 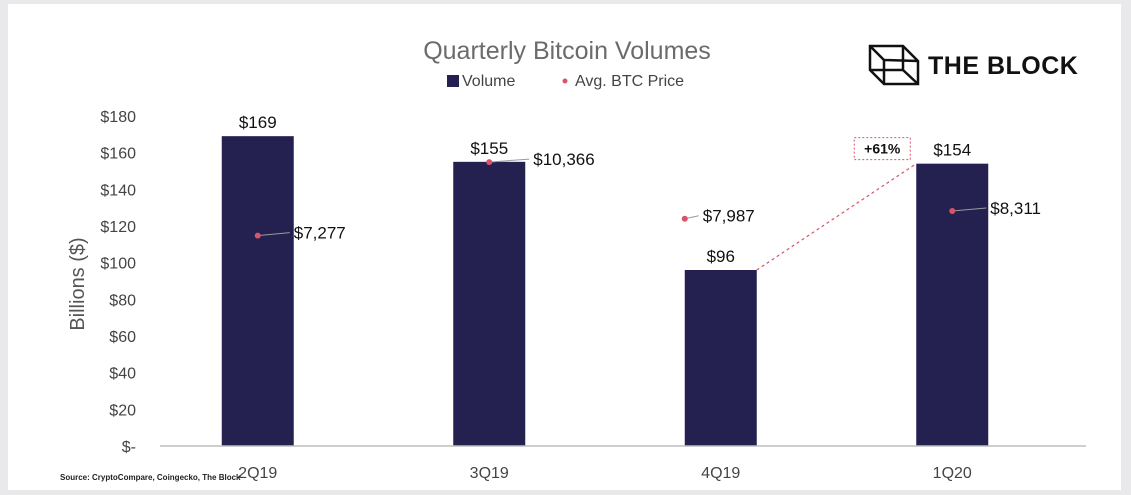 I want to click on price-value-label: $8,311, so click(x=1015, y=208).